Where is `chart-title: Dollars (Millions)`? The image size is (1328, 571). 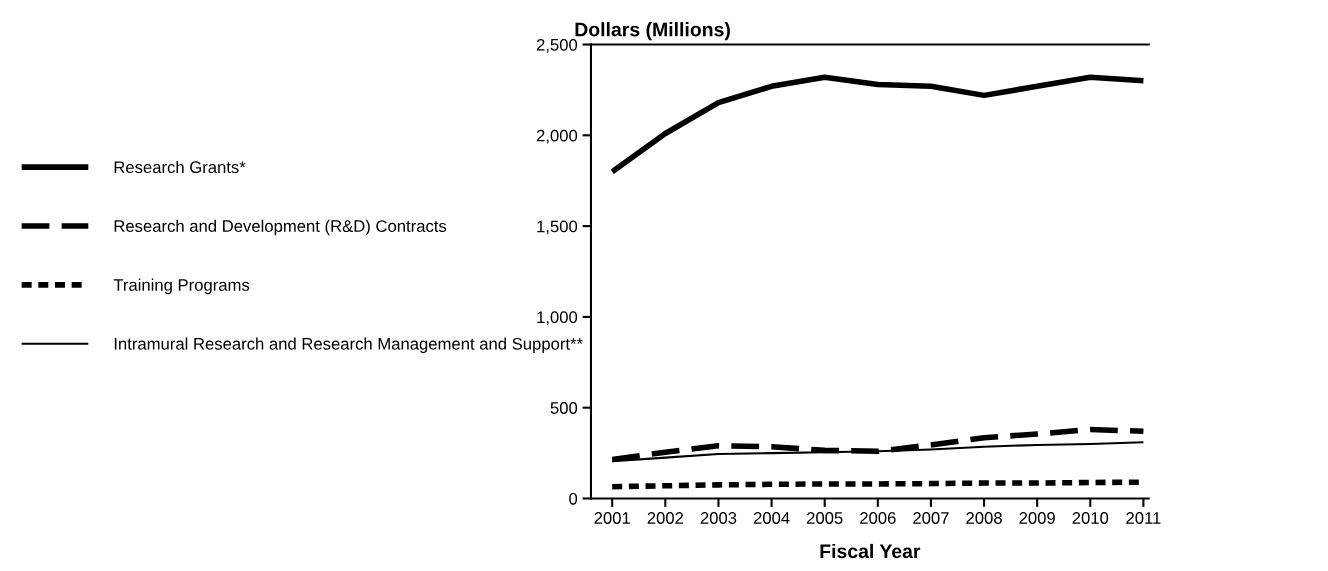 chart-title: Dollars (Millions) is located at coordinates (652, 31).